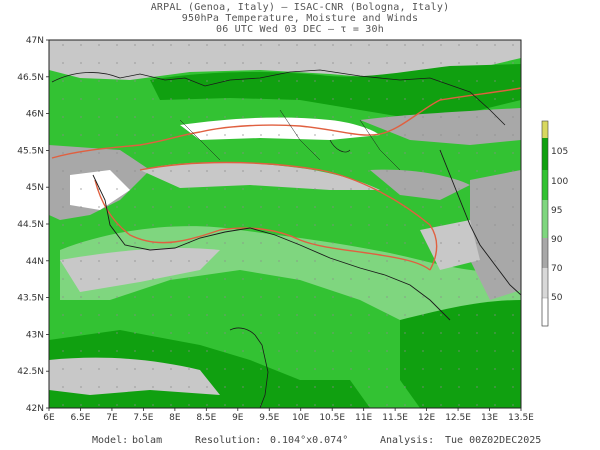  What do you see at coordinates (35, 335) in the screenshot?
I see `lat-label: 43N` at bounding box center [35, 335].